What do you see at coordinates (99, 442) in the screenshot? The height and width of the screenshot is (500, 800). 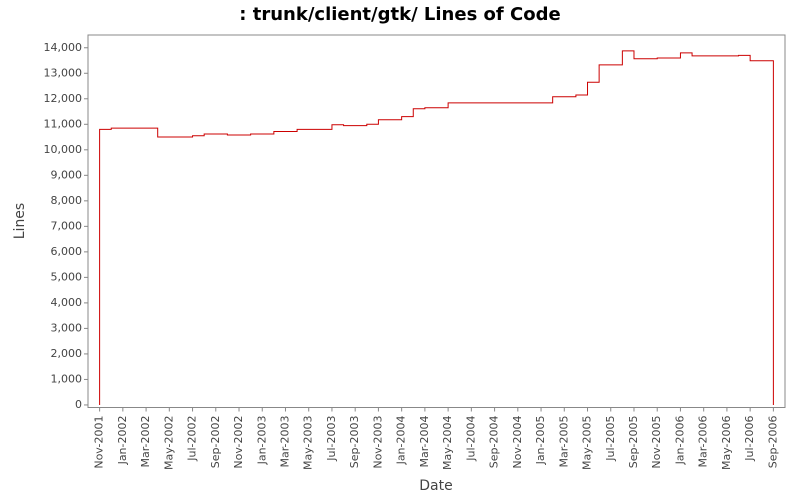 I see `x-tick-label: Nov-2001` at bounding box center [99, 442].